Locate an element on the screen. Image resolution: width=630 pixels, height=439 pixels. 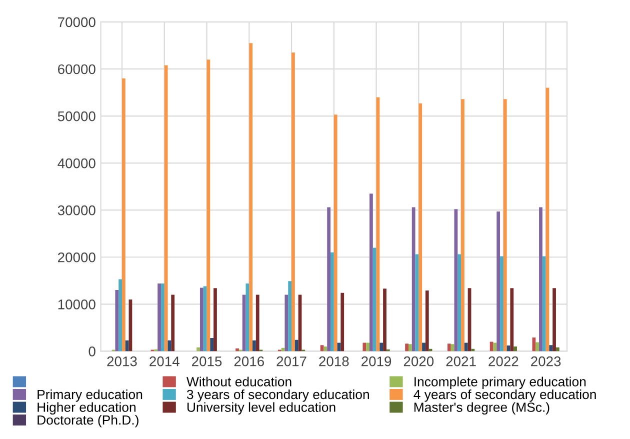
y-tick-label: 0 is located at coordinates (92, 351).